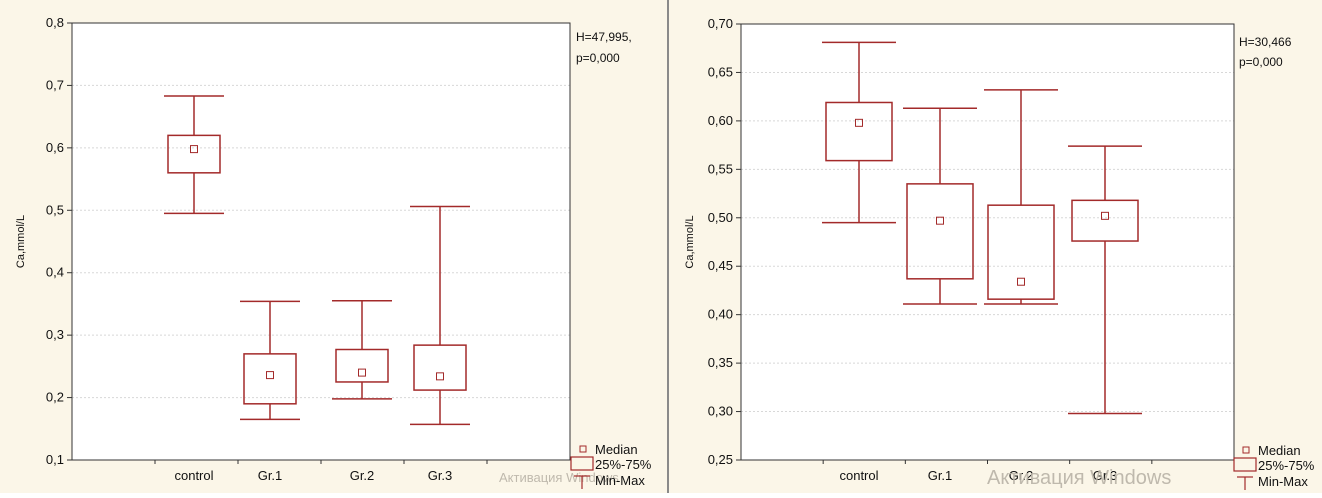  I want to click on y-tick-label: 0,65, so click(720, 71).